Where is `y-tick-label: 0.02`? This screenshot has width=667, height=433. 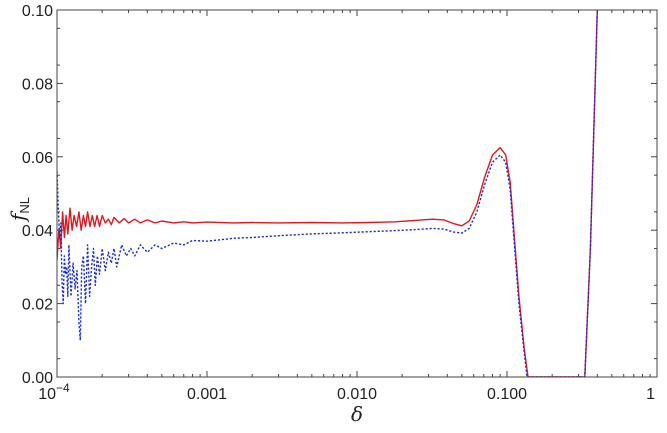
y-tick-label: 0.02 is located at coordinates (37, 305).